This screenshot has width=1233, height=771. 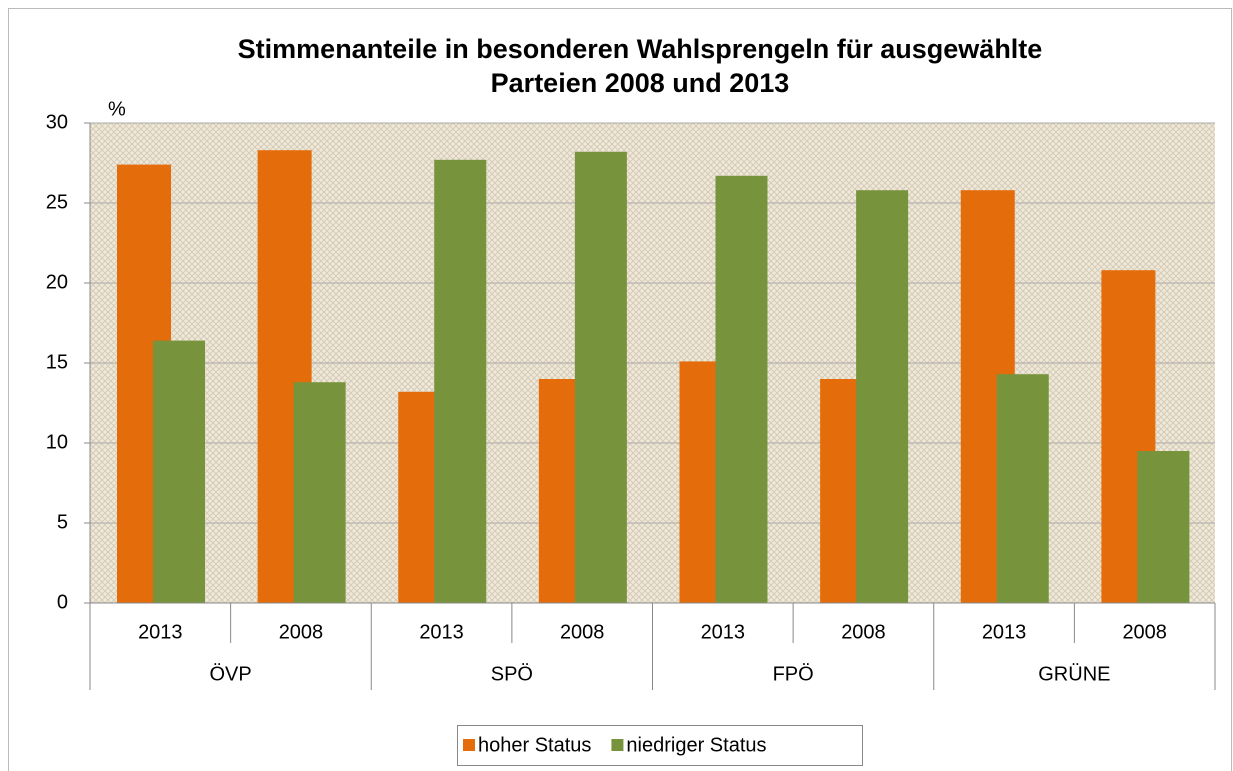 I want to click on y-unit: %, so click(x=117, y=109).